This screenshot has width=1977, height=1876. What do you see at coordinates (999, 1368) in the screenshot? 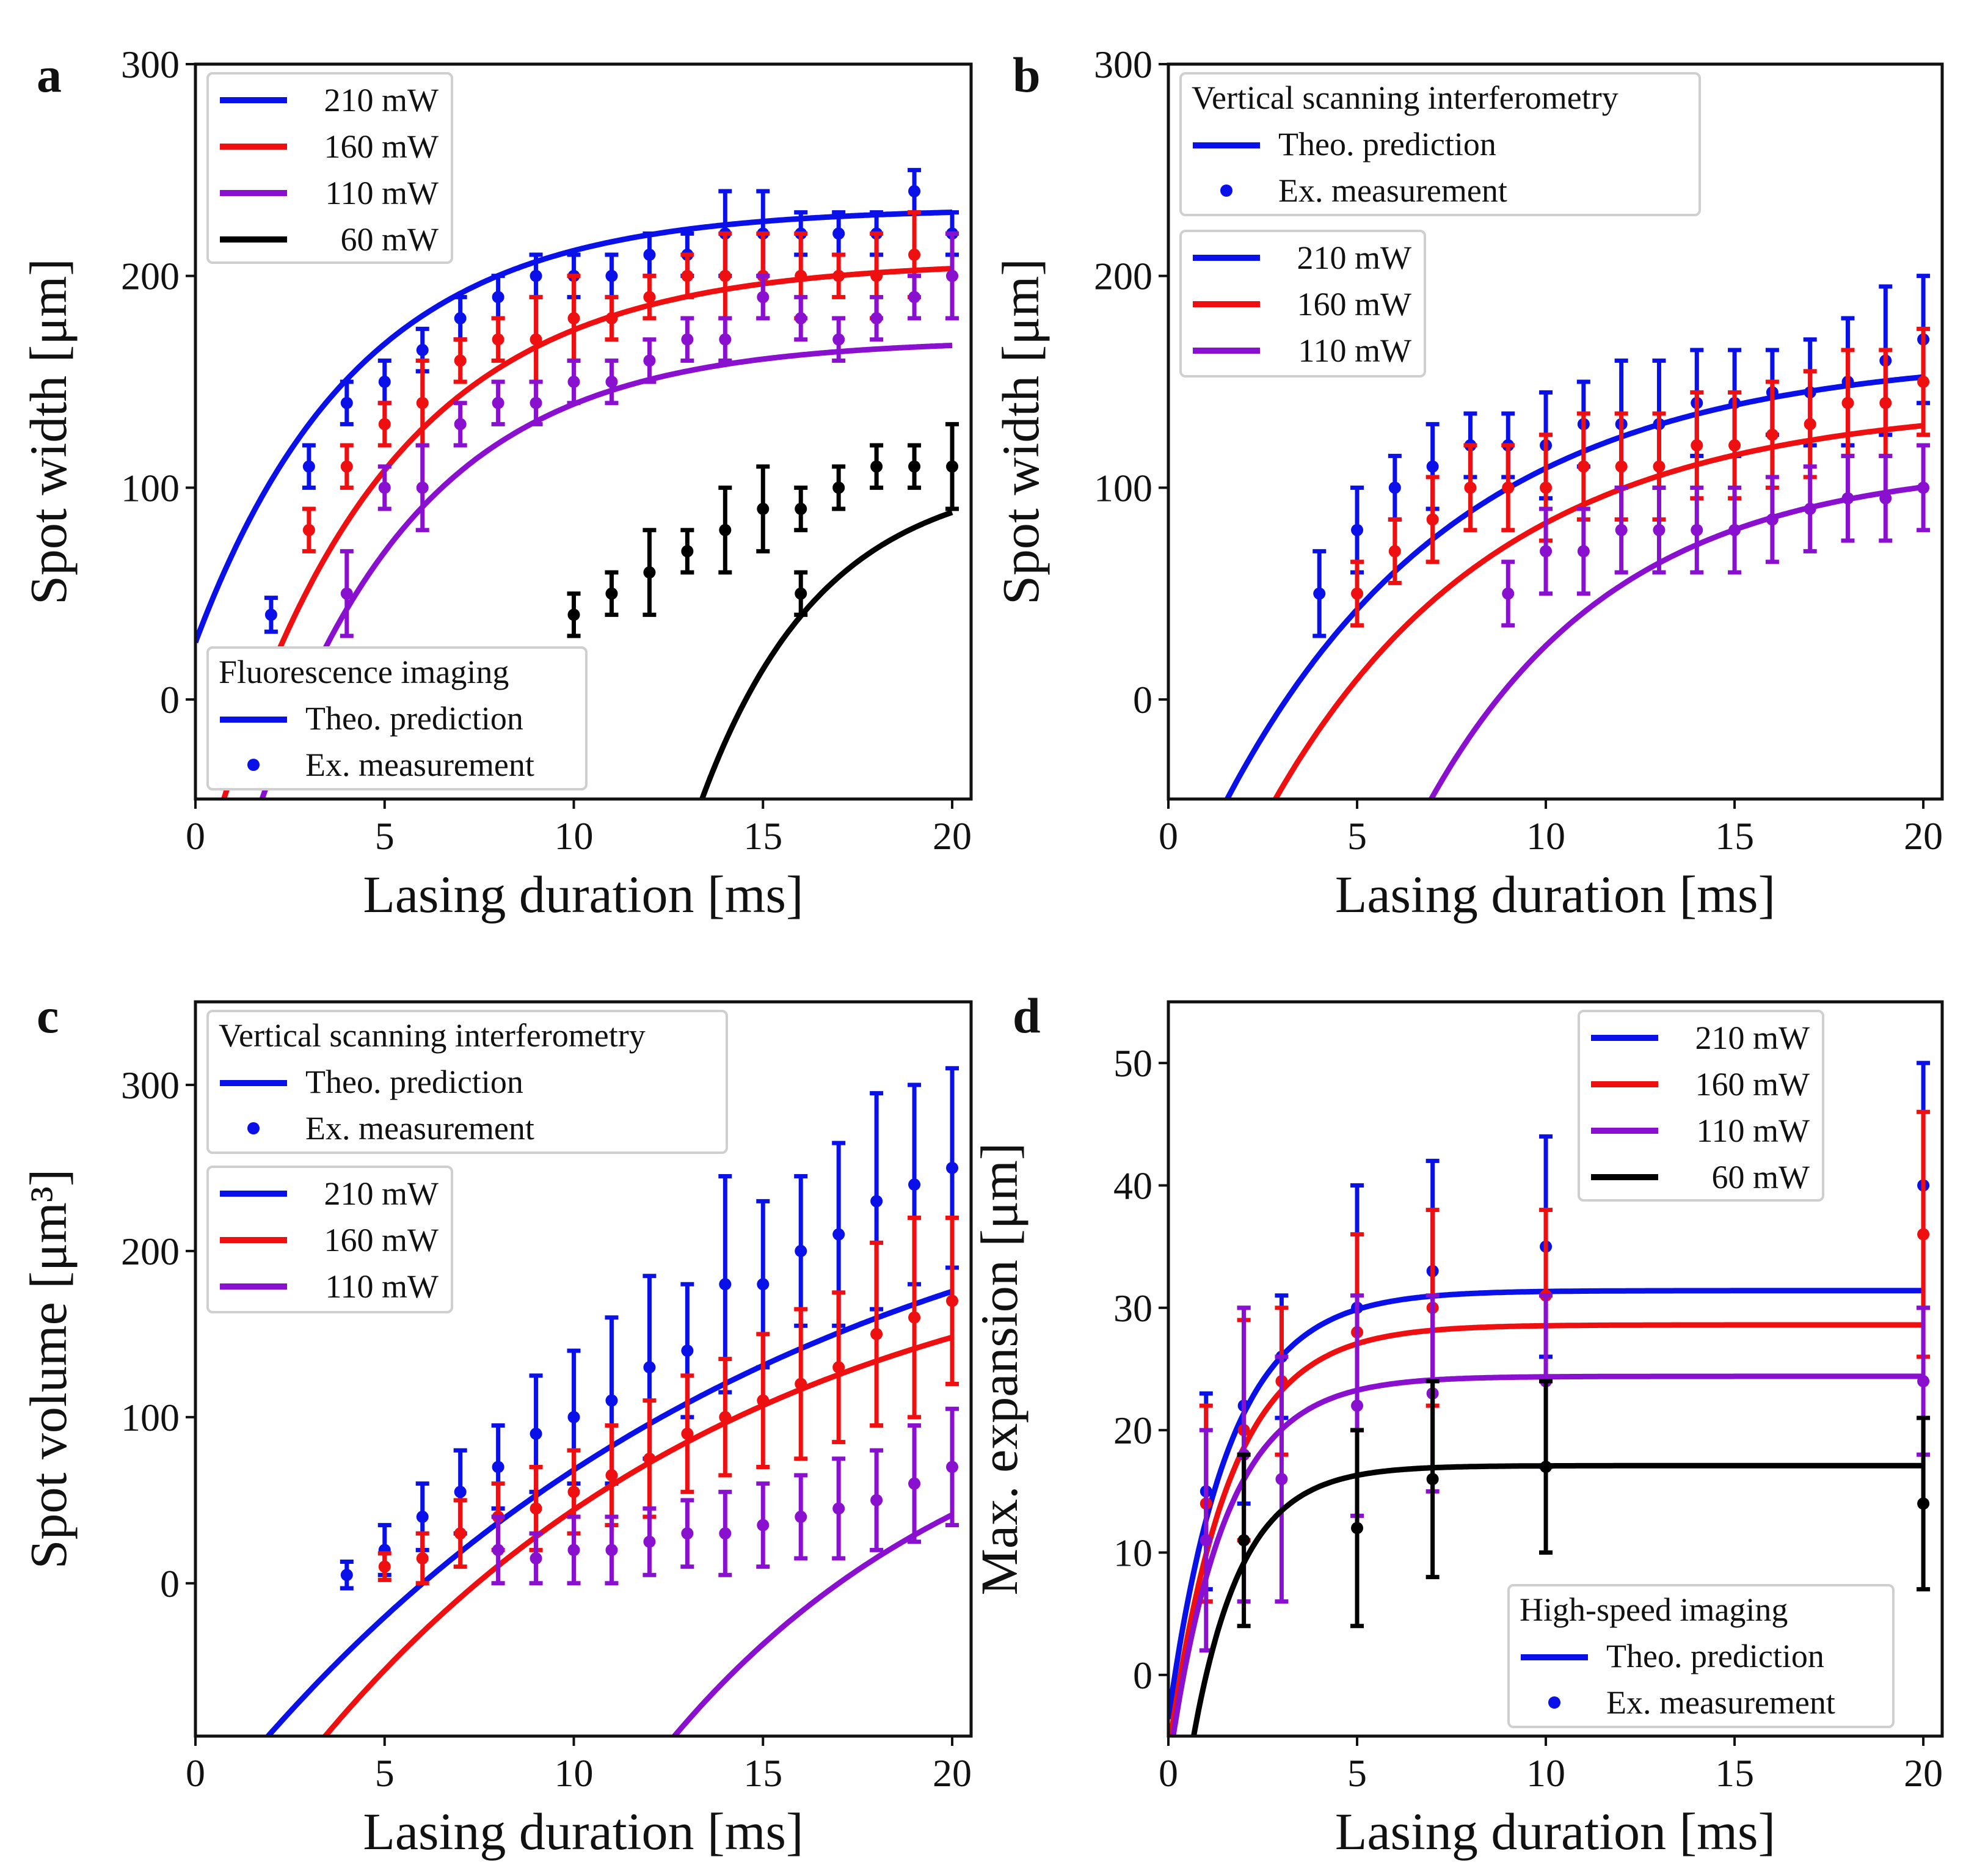
I see `y-axis-title: Max. expansion [μm]` at bounding box center [999, 1368].